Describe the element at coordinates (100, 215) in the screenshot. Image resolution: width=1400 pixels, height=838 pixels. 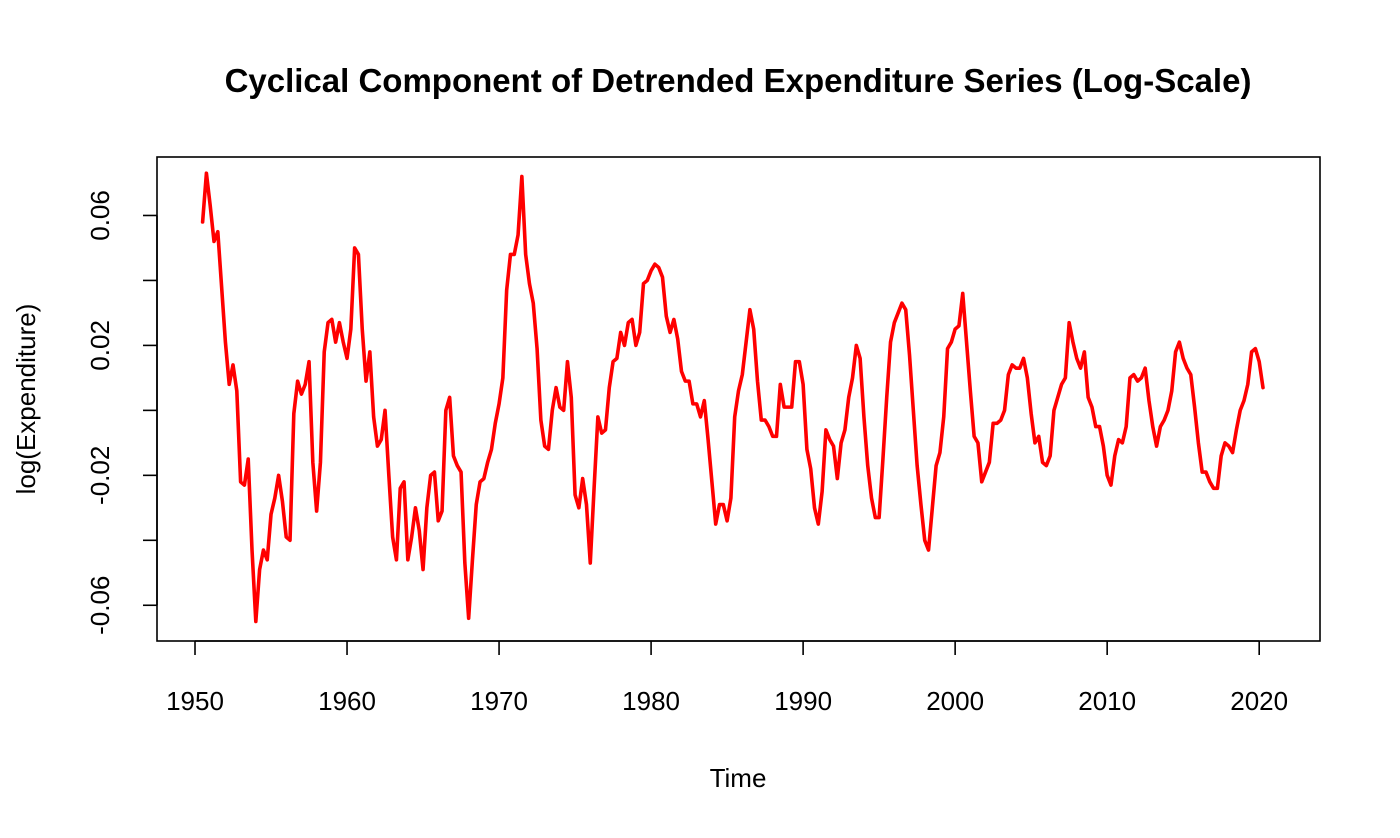
I see `y-tick-label: 0.06` at that location.